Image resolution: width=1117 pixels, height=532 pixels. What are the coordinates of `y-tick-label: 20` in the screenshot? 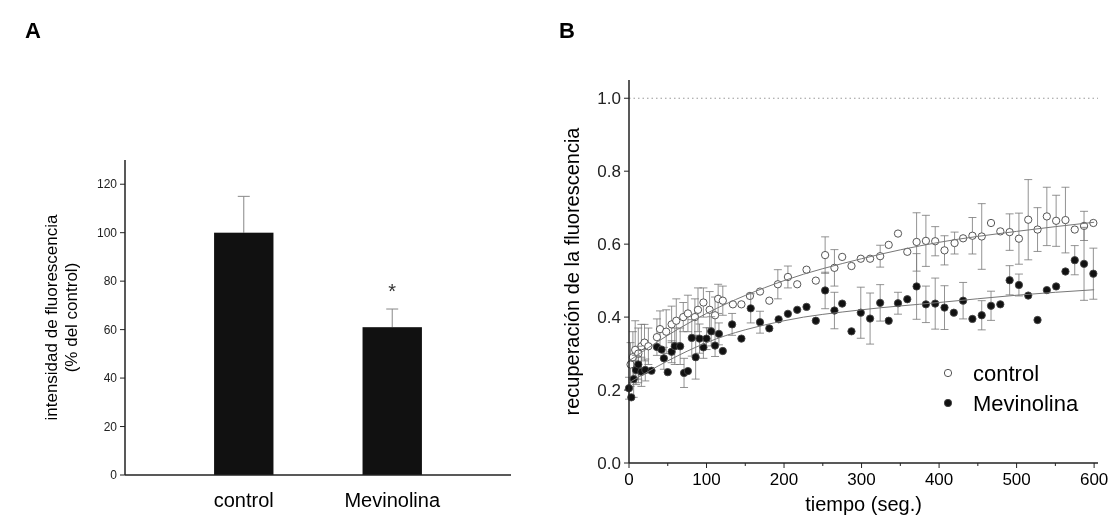 It's located at (110, 426).